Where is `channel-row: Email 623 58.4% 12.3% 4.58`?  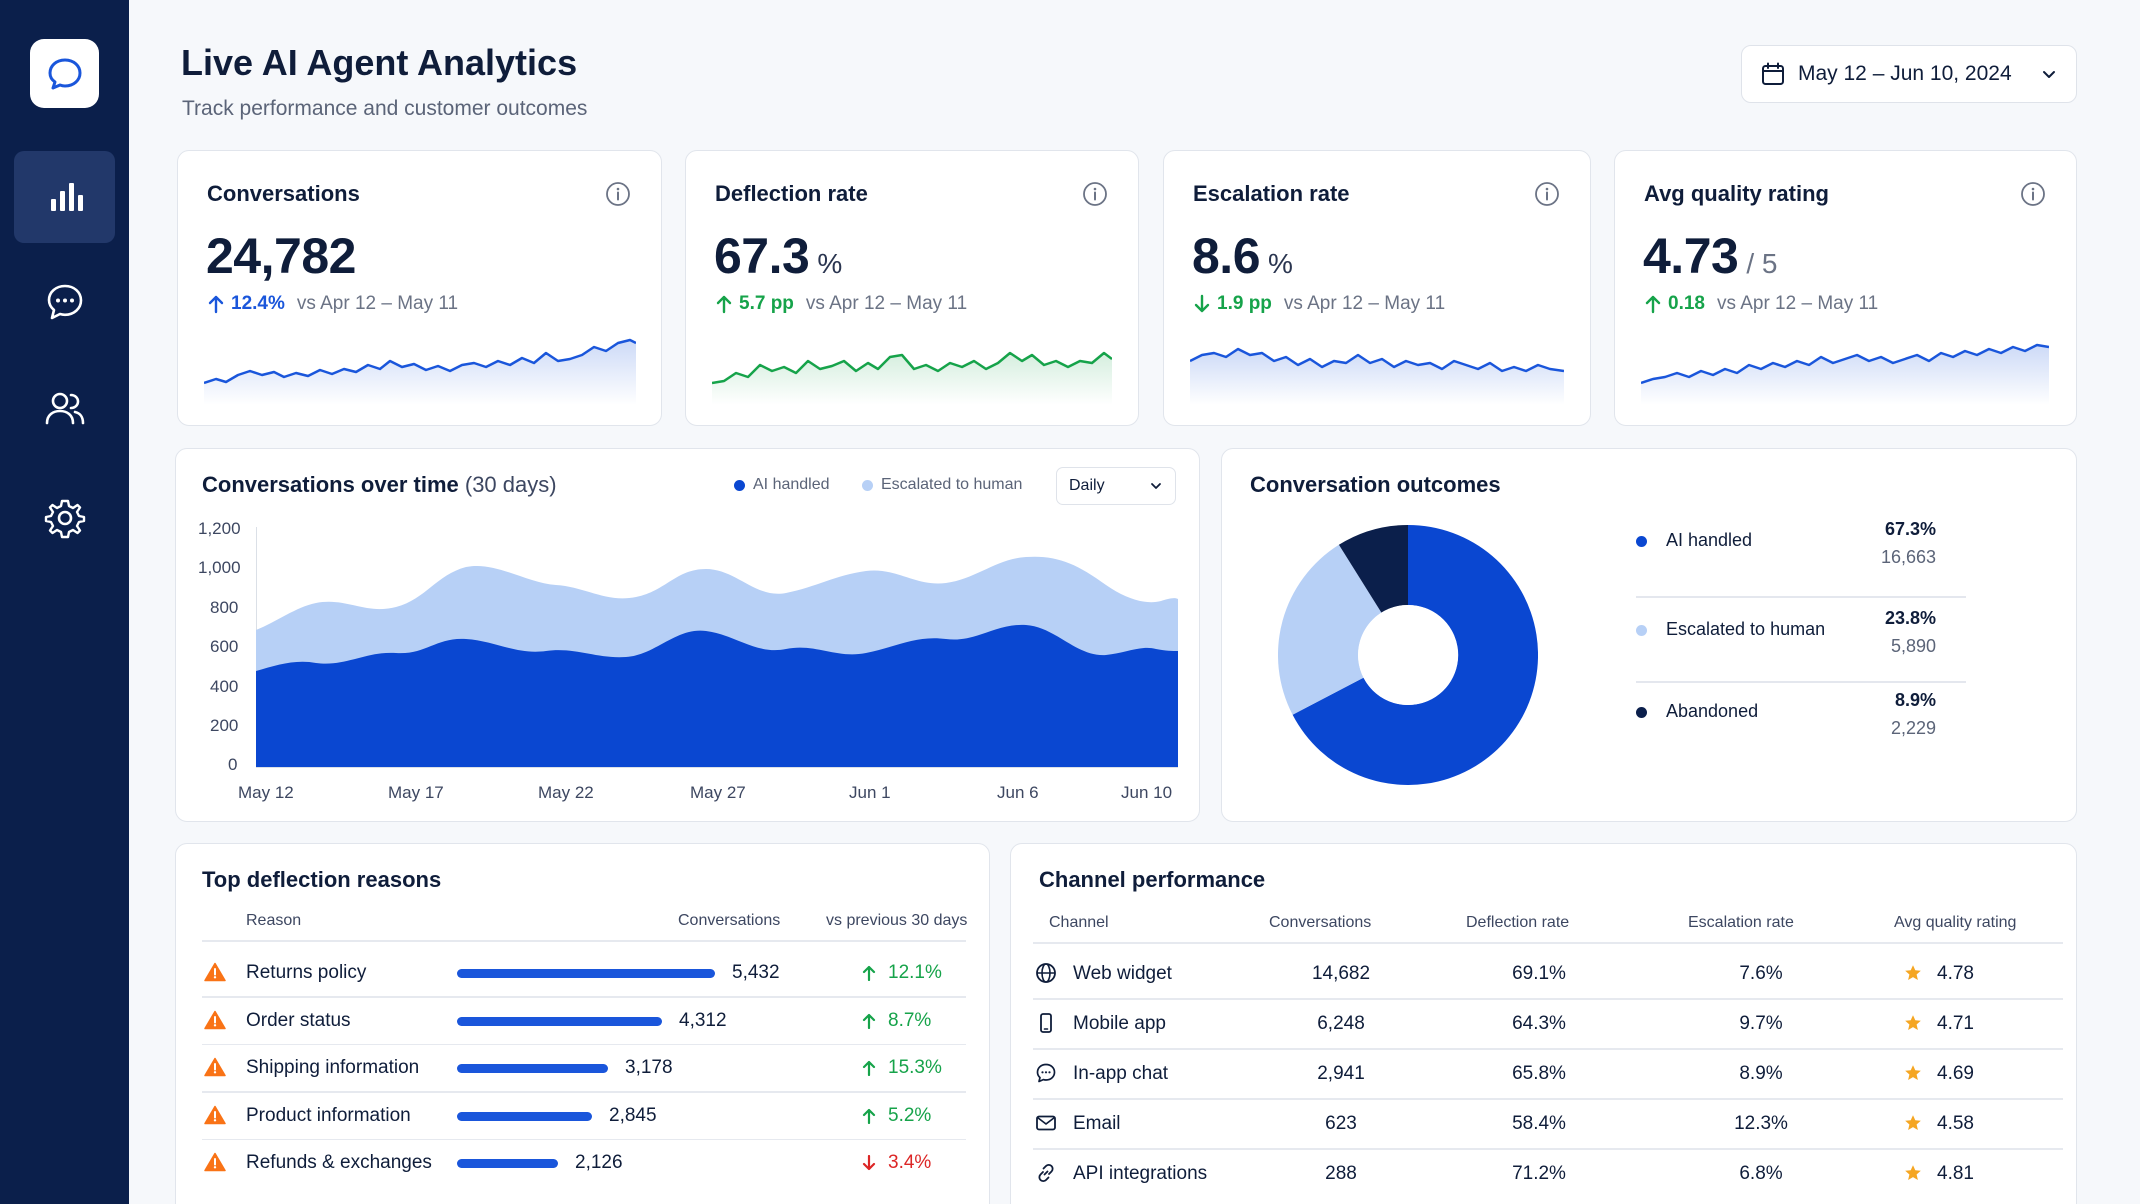 channel-row: Email 623 58.4% 12.3% 4.58 is located at coordinates (1544, 1124).